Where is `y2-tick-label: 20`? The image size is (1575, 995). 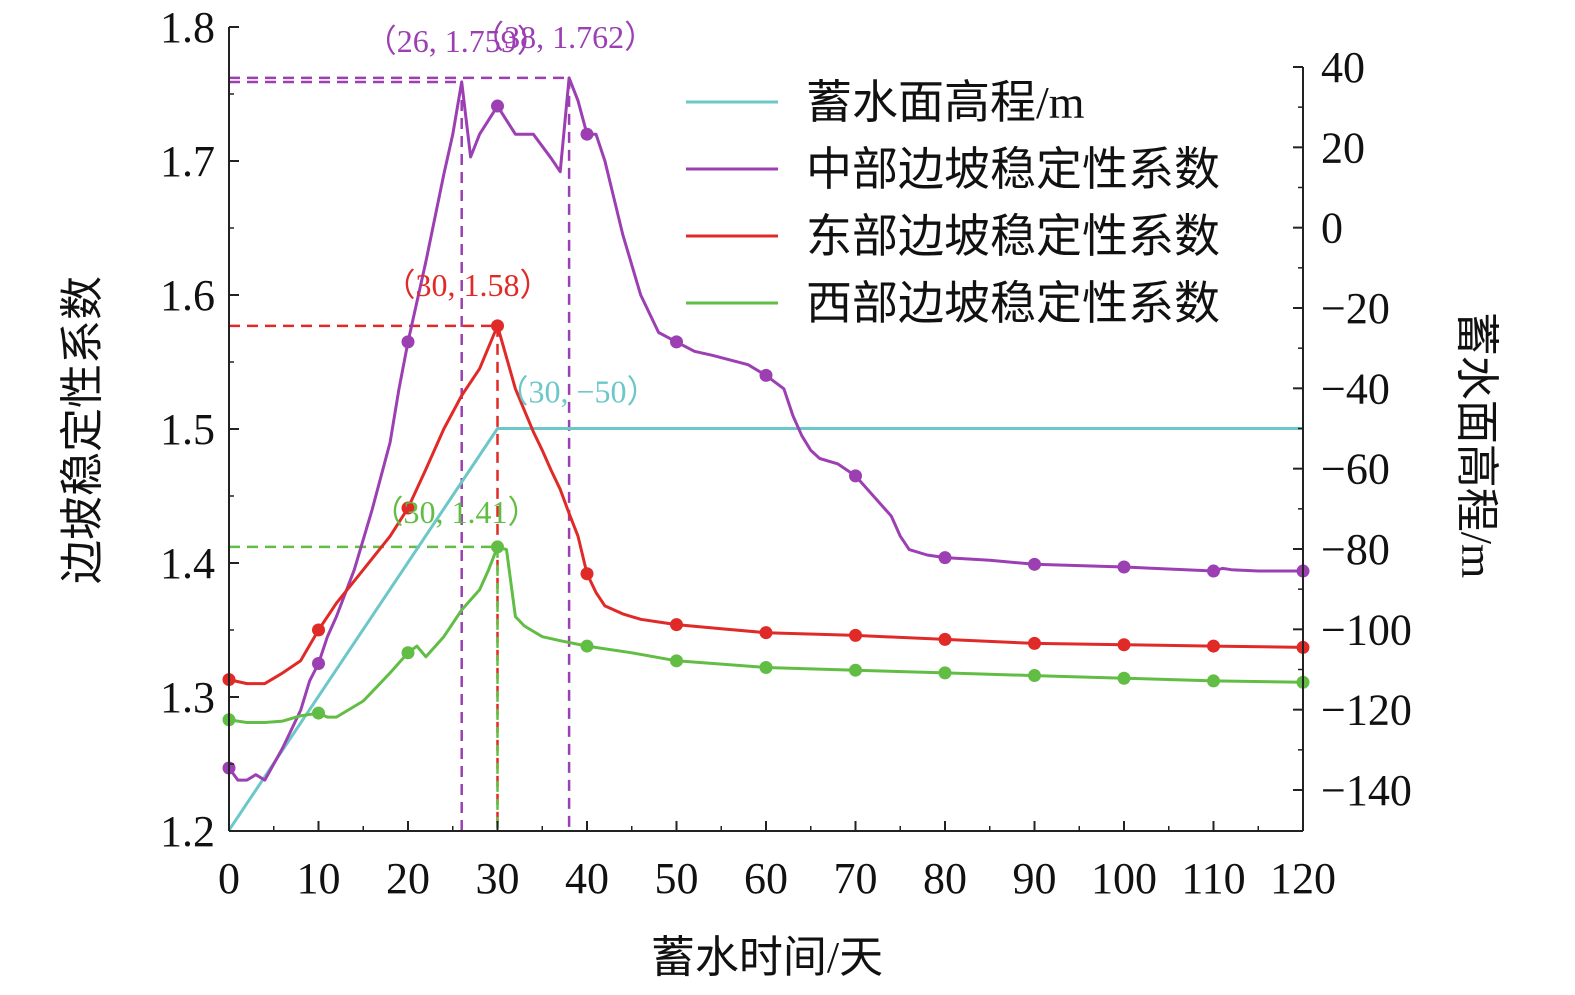 y2-tick-label: 20 is located at coordinates (1343, 147).